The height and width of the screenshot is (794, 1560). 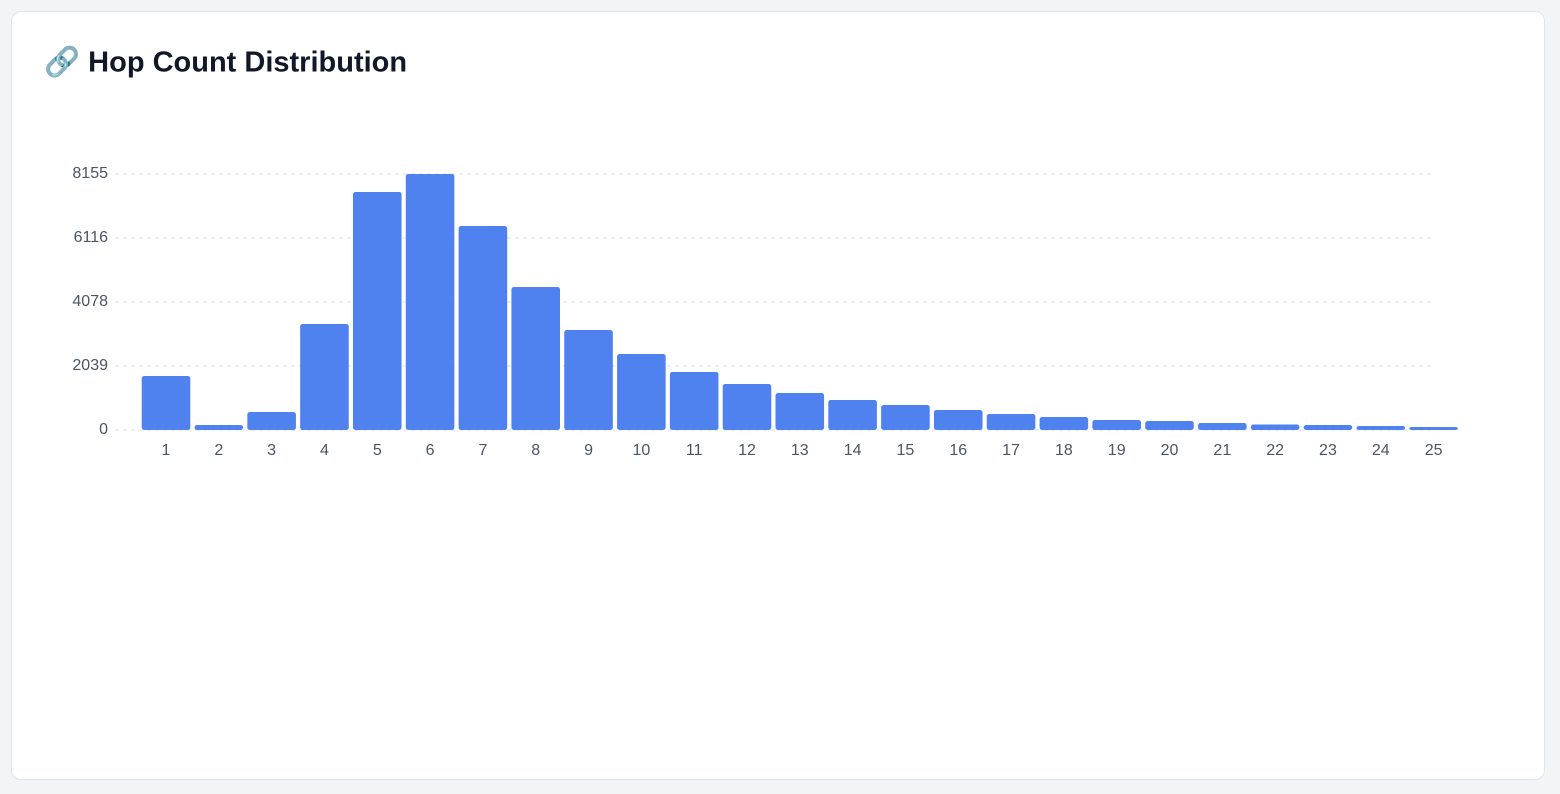 What do you see at coordinates (906, 450) in the screenshot?
I see `x-tick-label: 15` at bounding box center [906, 450].